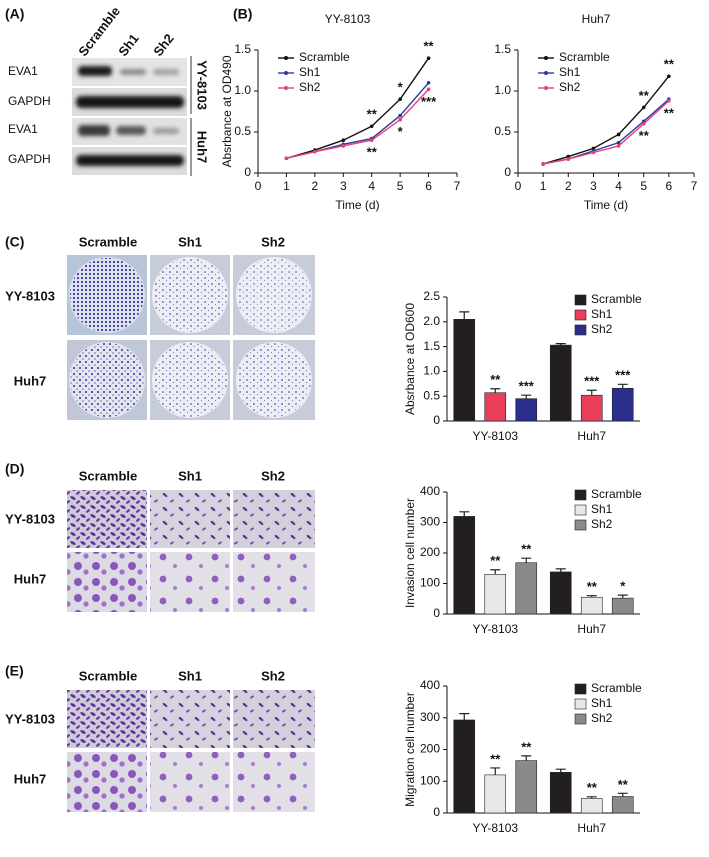 The width and height of the screenshot is (709, 857). Describe the element at coordinates (30, 518) in the screenshot. I see `image-row: YY-8103` at that location.